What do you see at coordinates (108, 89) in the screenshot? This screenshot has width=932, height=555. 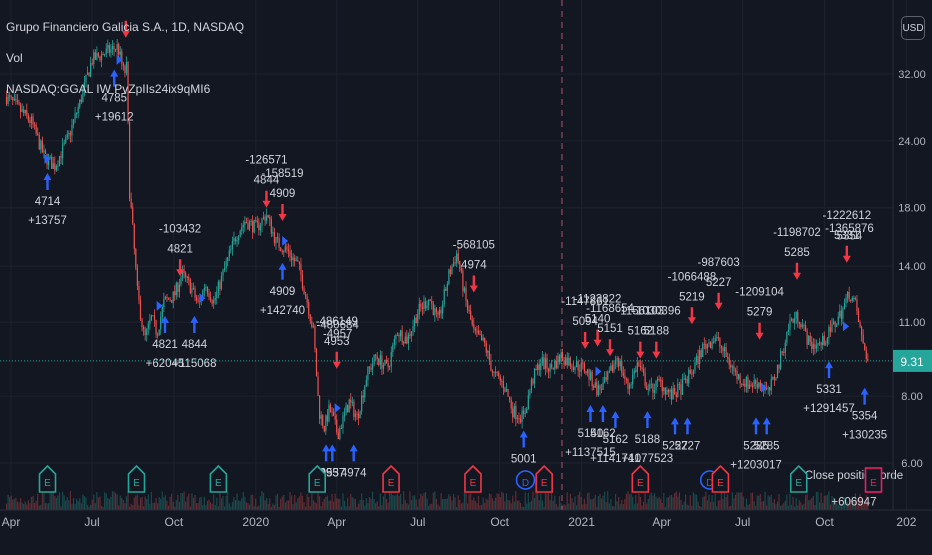 I see `strategy-script-label: NASDAQ:GGAL IW PvZpIIs24ix9qMI6` at bounding box center [108, 89].